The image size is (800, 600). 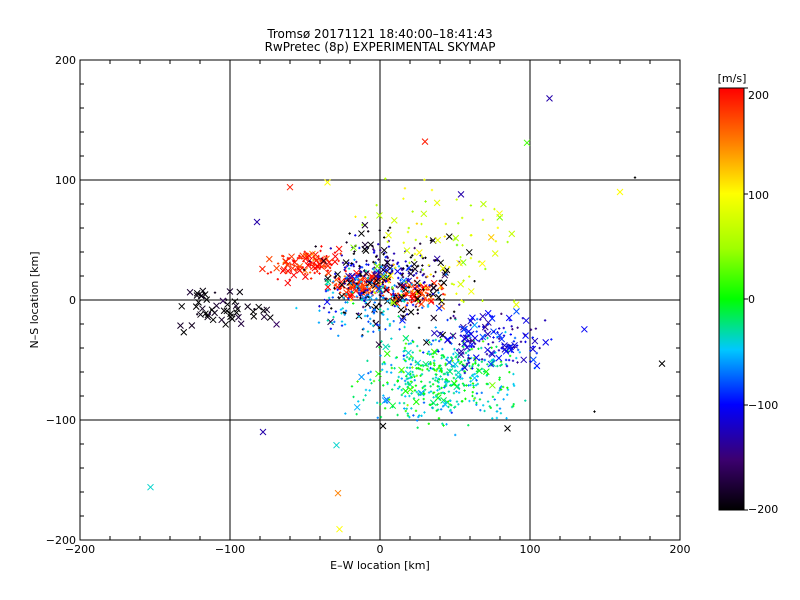 What do you see at coordinates (758, 195) in the screenshot?
I see `colorbar-tick-label: 100` at bounding box center [758, 195].